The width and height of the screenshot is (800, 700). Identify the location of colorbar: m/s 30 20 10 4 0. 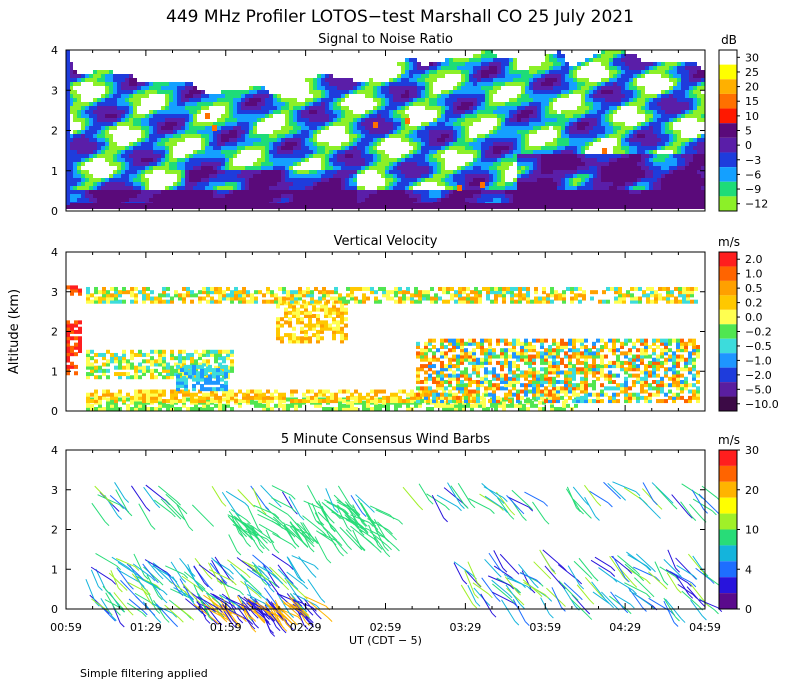
(738, 524).